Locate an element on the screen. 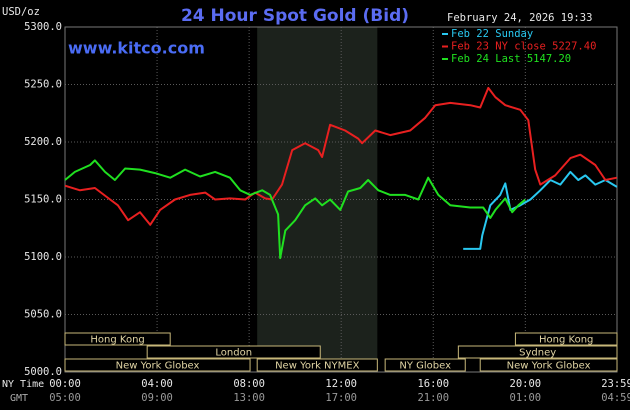 The image size is (630, 410). x-row-label: GMT is located at coordinates (19, 398).